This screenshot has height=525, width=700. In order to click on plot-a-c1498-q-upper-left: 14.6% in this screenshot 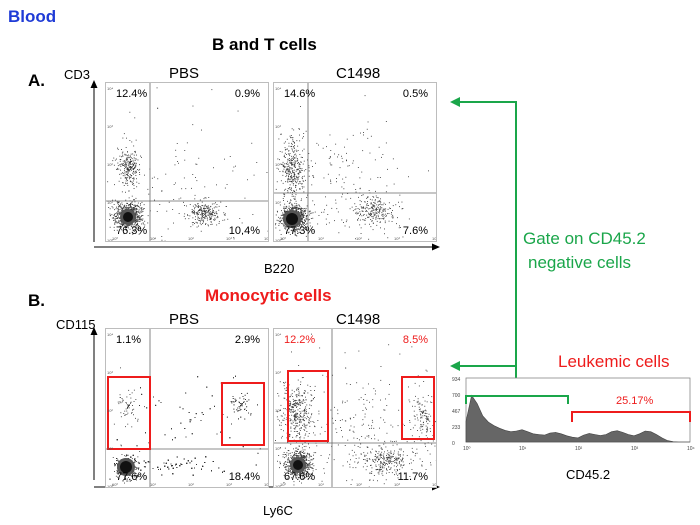, I will do `click(300, 94)`.